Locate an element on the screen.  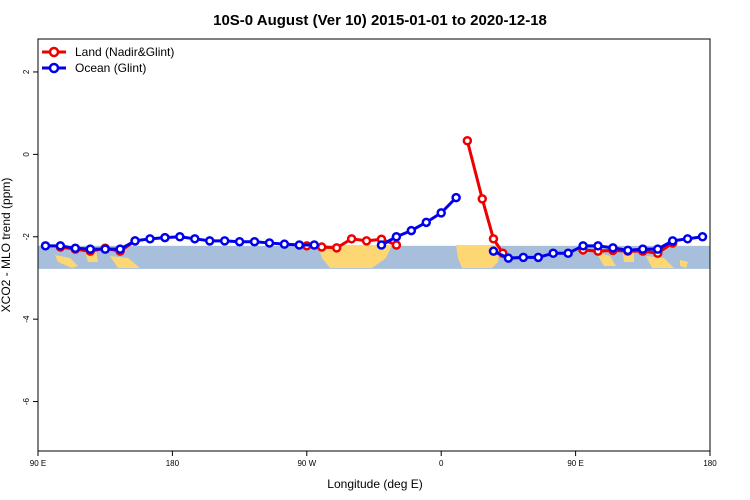
y-tick-label: -4 is located at coordinates (26, 319).